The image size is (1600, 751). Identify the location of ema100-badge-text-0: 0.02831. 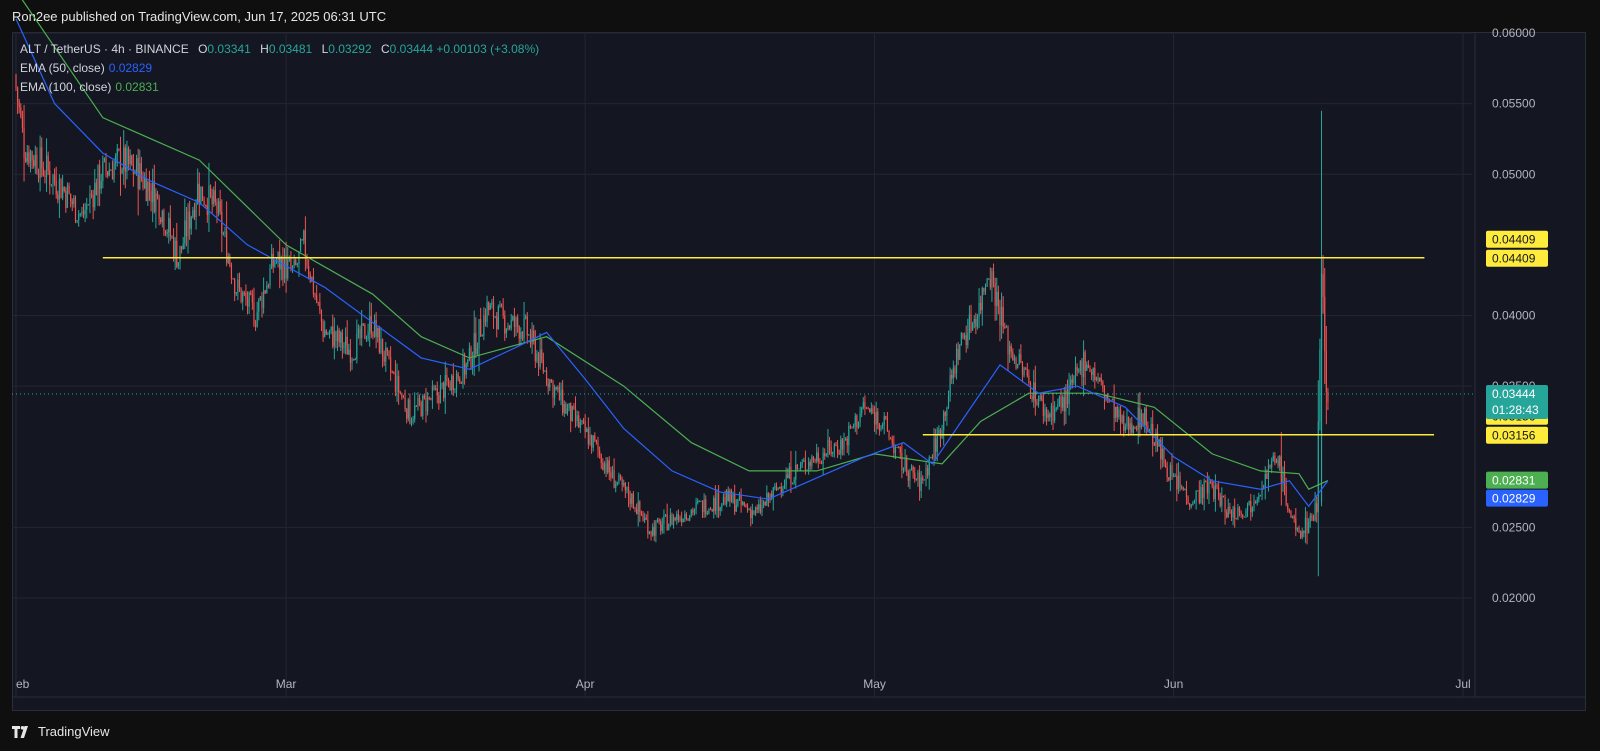
(1514, 481).